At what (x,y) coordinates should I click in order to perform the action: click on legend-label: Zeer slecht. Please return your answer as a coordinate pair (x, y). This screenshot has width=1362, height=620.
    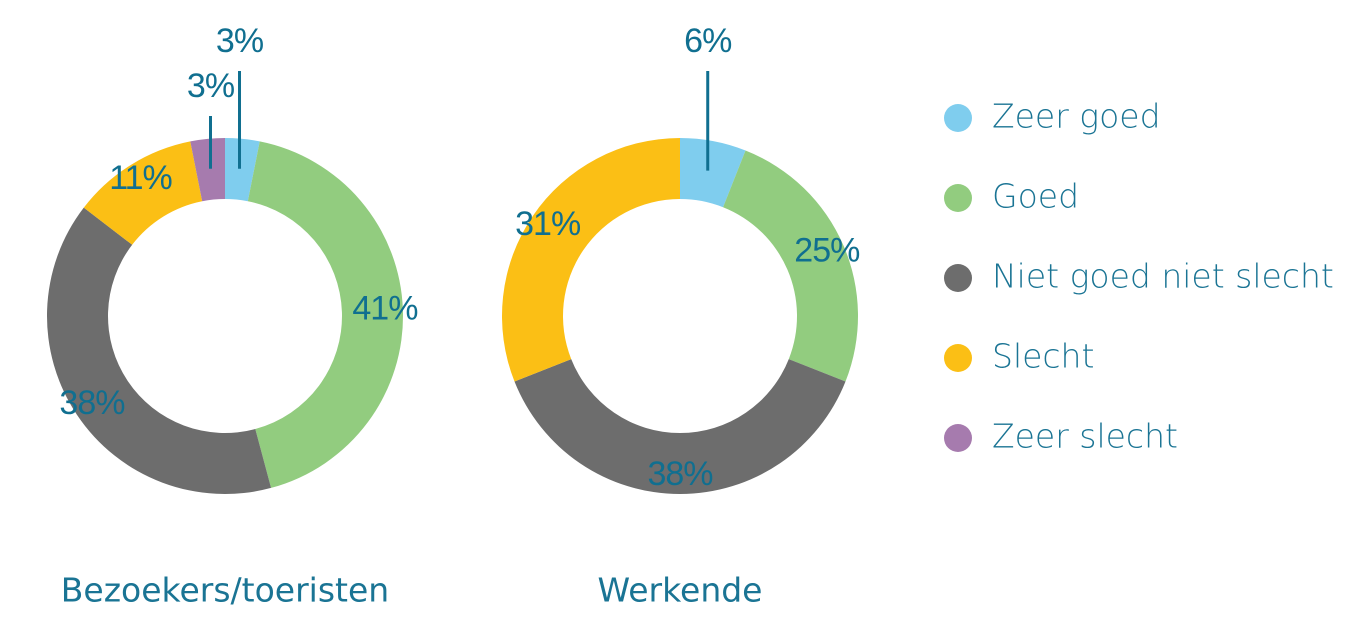
    Looking at the image, I should click on (1085, 436).